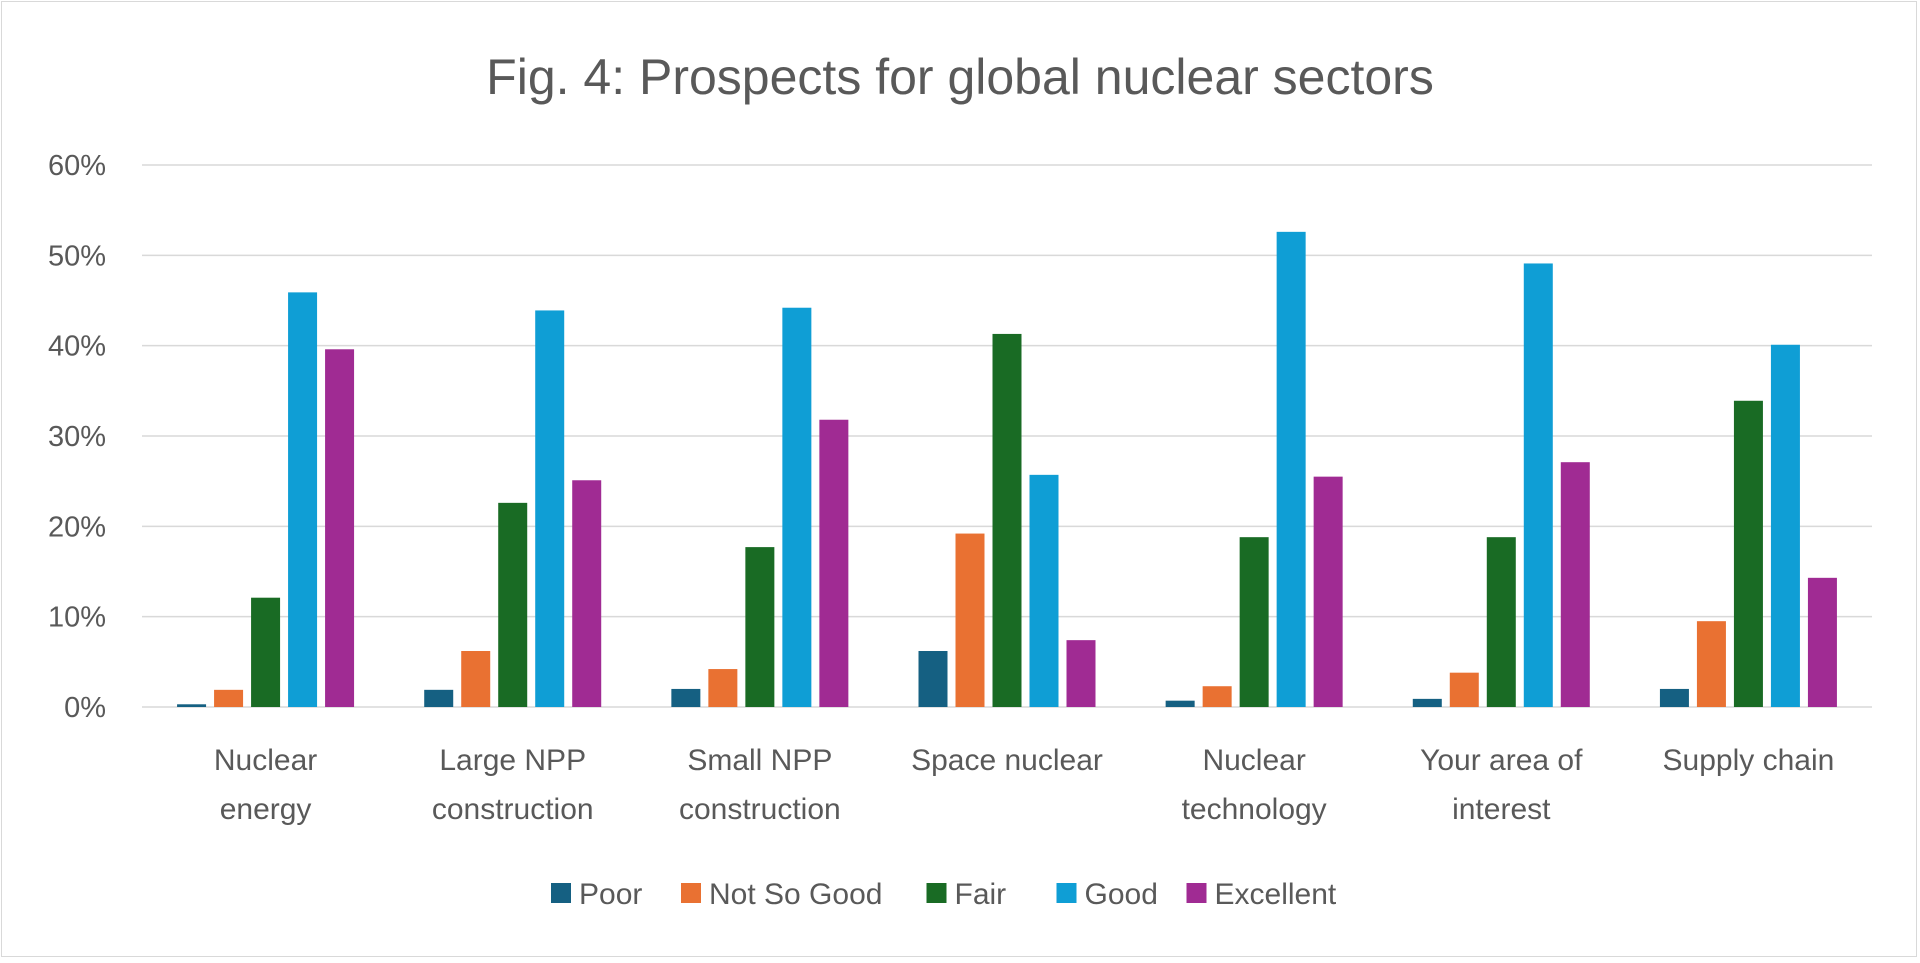 Image resolution: width=1920 pixels, height=963 pixels. What do you see at coordinates (1501, 809) in the screenshot?
I see `x-tick-label: interest` at bounding box center [1501, 809].